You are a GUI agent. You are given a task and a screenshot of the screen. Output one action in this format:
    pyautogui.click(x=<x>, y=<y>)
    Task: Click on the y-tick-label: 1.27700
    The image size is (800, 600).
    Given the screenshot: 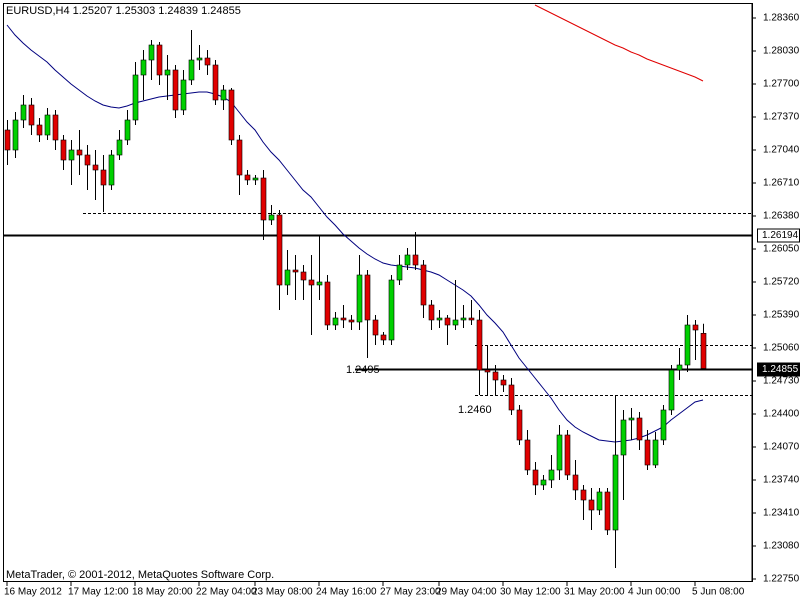 What is the action you would take?
    pyautogui.click(x=781, y=84)
    